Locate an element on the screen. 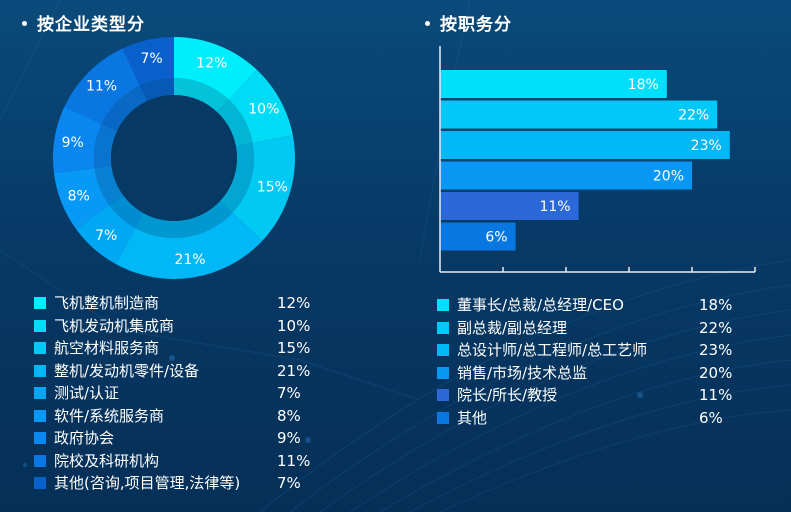 The height and width of the screenshot is (512, 791). legend-item: 董事长/总裁/总经理/CEO 18% is located at coordinates (597, 305).